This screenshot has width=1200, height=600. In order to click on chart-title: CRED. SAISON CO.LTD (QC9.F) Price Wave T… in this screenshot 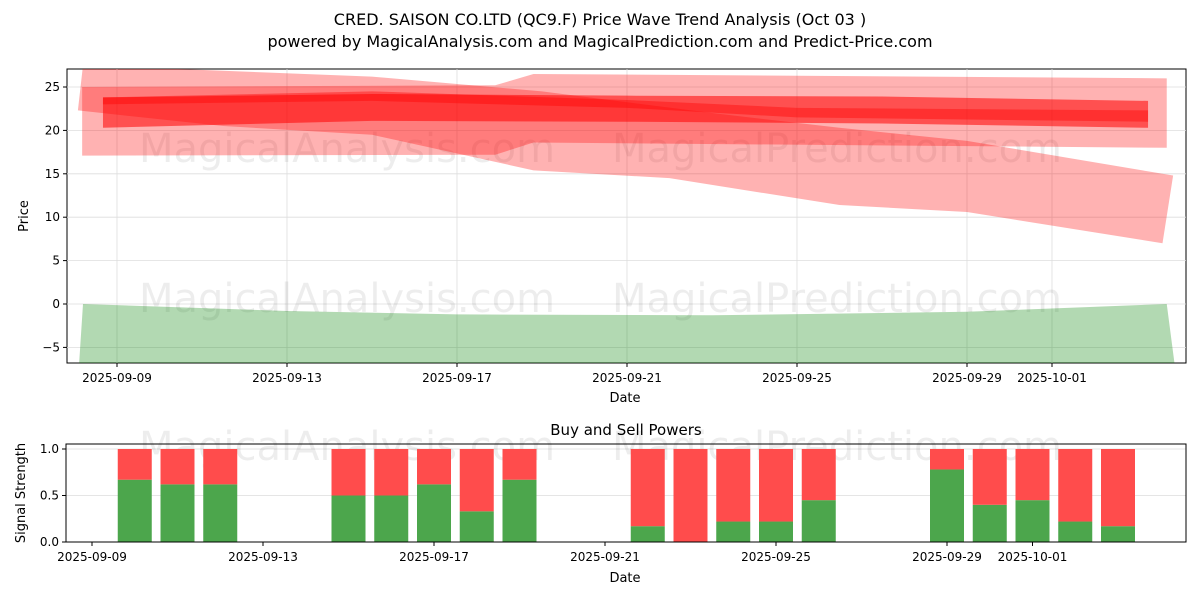, I will do `click(600, 19)`.